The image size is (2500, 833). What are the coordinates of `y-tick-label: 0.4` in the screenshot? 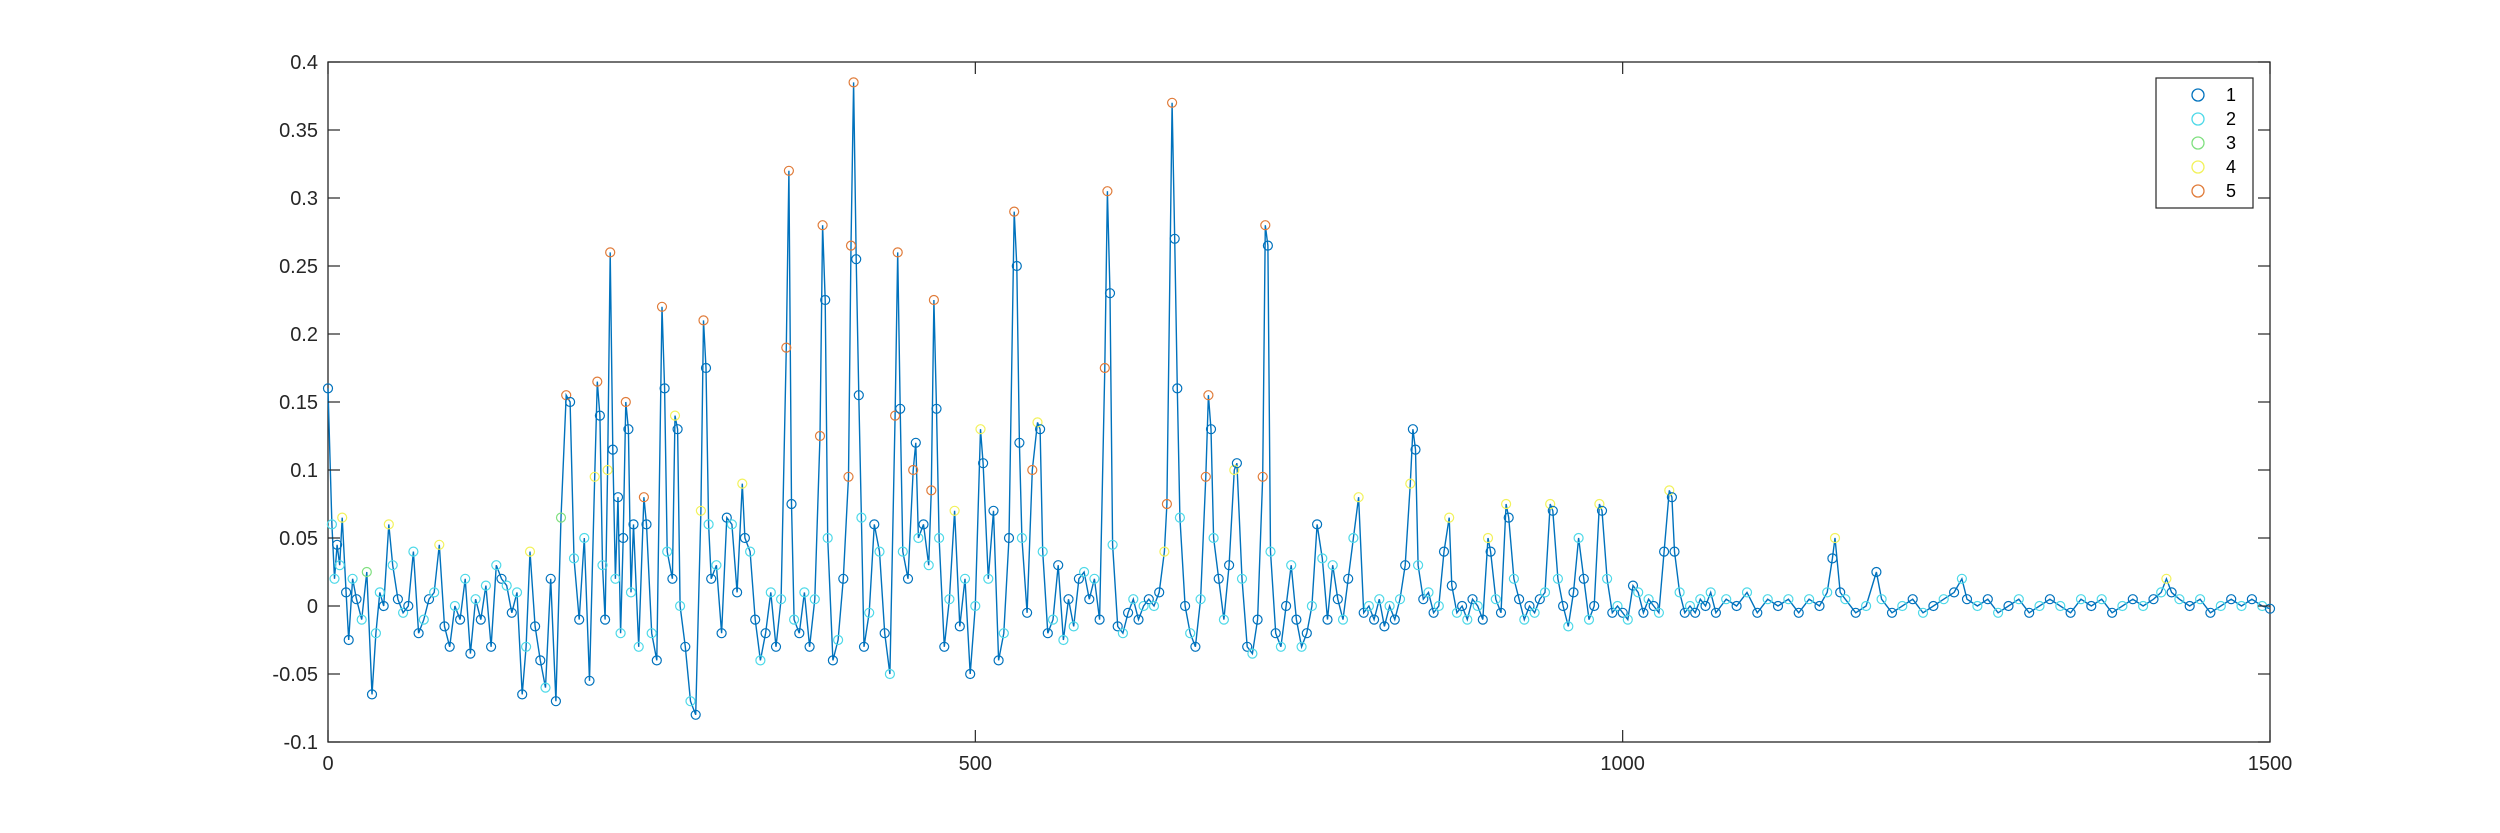 It's located at (304, 63).